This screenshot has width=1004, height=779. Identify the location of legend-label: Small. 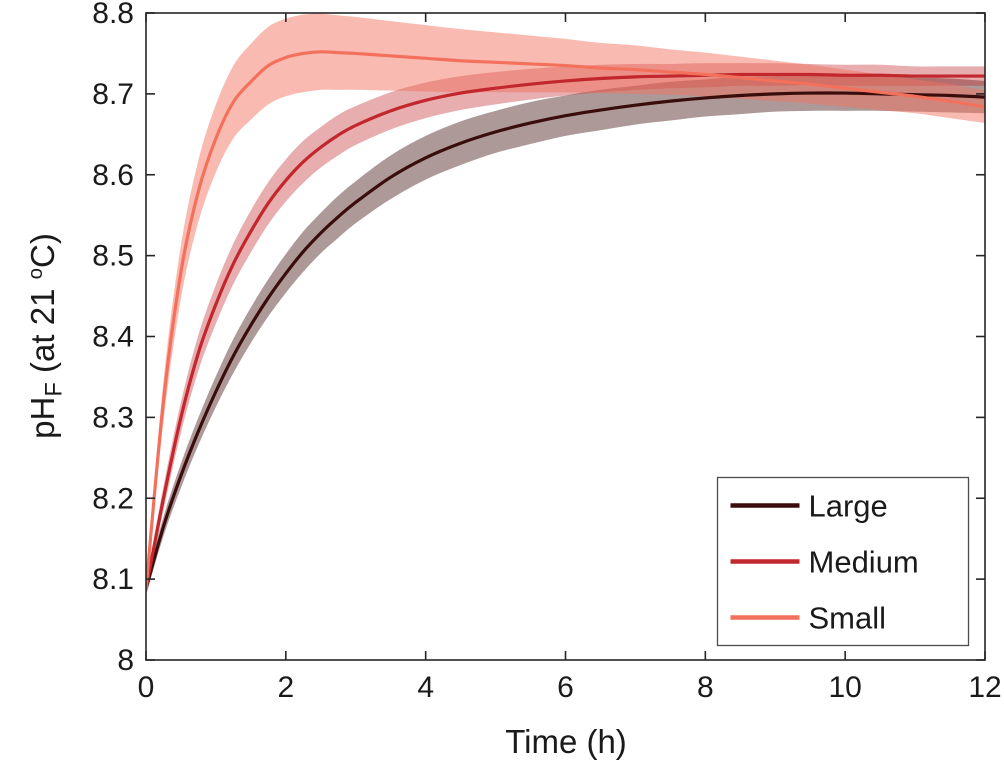
(848, 618).